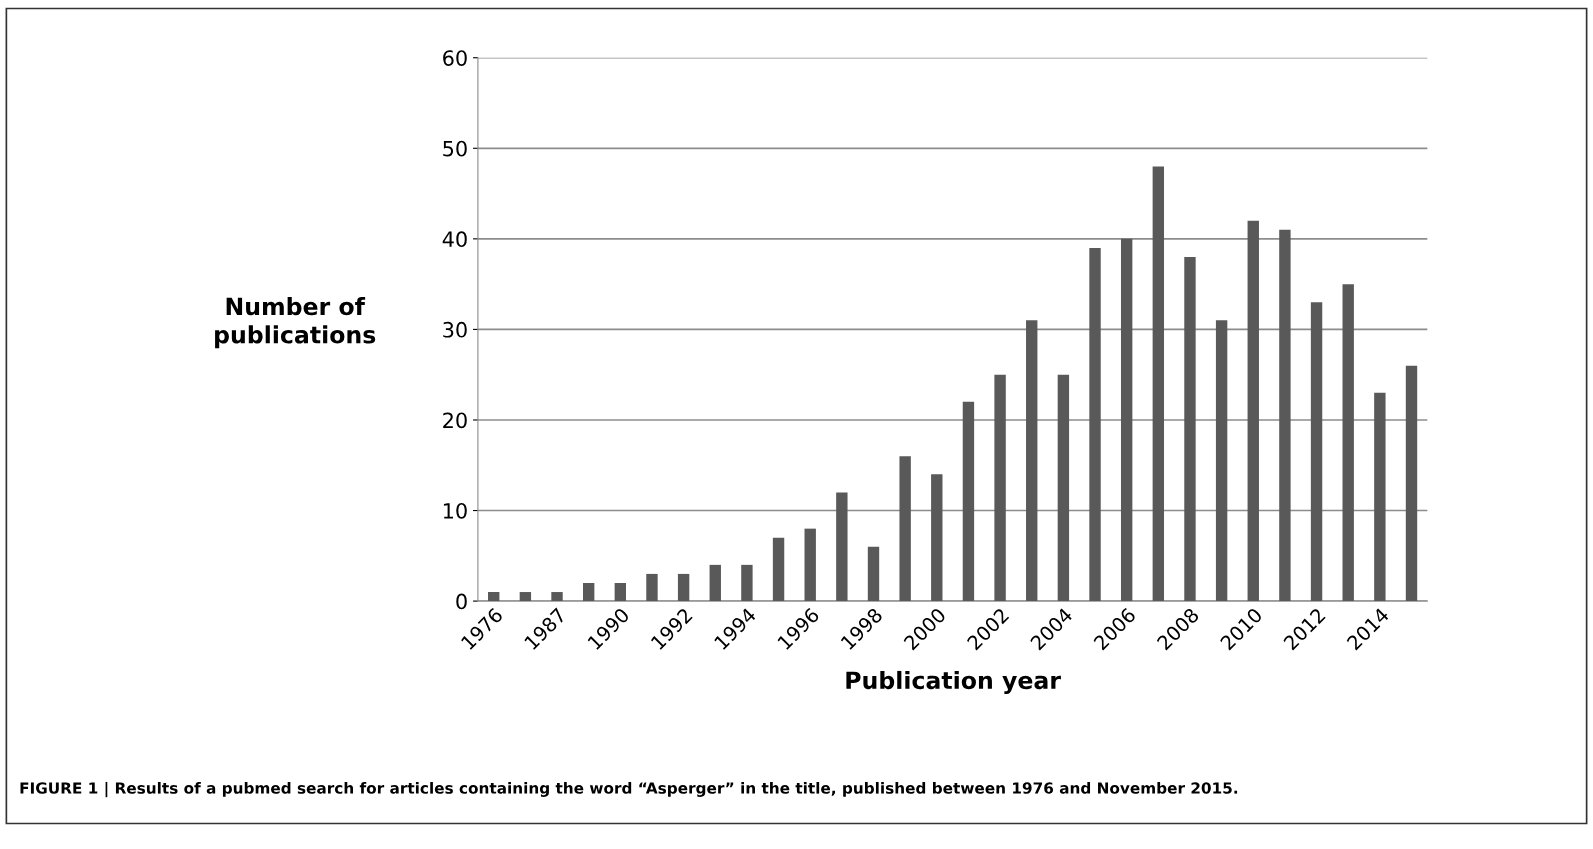 The height and width of the screenshot is (849, 1593). Describe the element at coordinates (455, 58) in the screenshot. I see `y-tick-label: 60` at that location.